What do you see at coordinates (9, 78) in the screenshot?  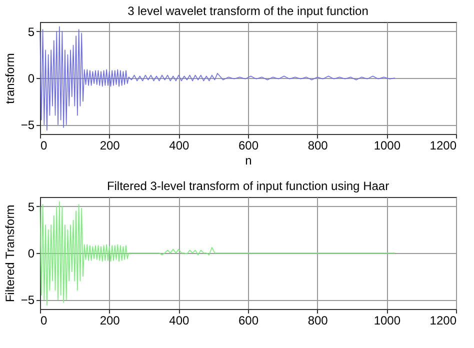 I see `y-axis-title: transform` at bounding box center [9, 78].